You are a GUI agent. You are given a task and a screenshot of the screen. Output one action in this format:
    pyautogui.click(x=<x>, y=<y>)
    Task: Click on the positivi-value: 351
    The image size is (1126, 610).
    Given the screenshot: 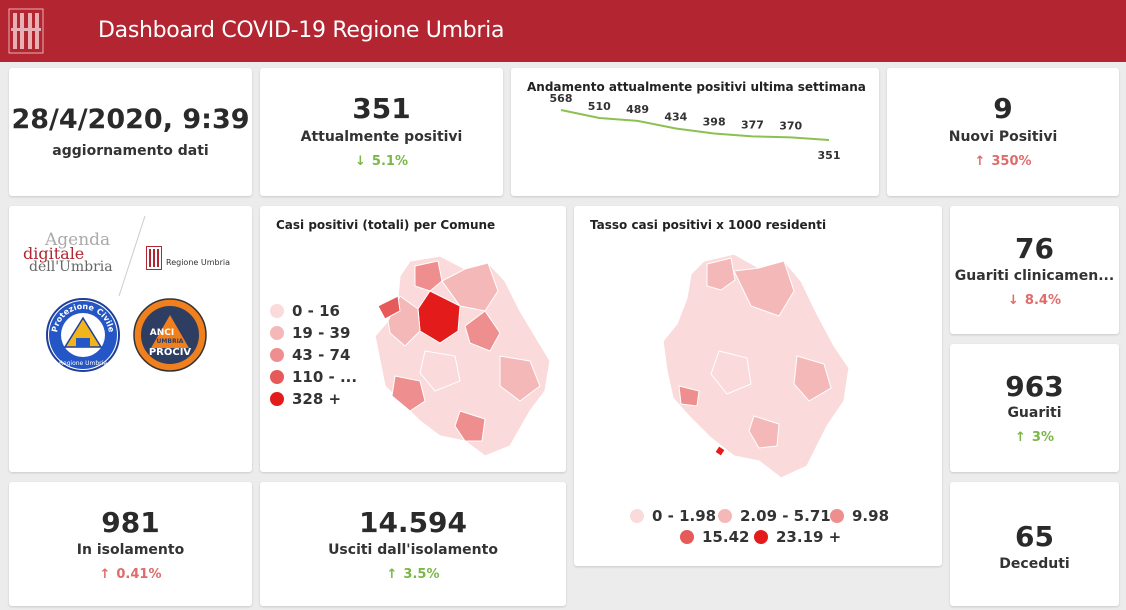 What is the action you would take?
    pyautogui.click(x=381, y=108)
    